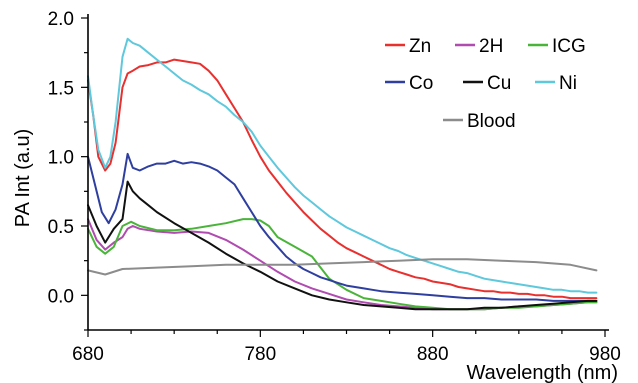 The width and height of the screenshot is (638, 383). Describe the element at coordinates (491, 46) in the screenshot. I see `legend-label-2h: 2H` at that location.